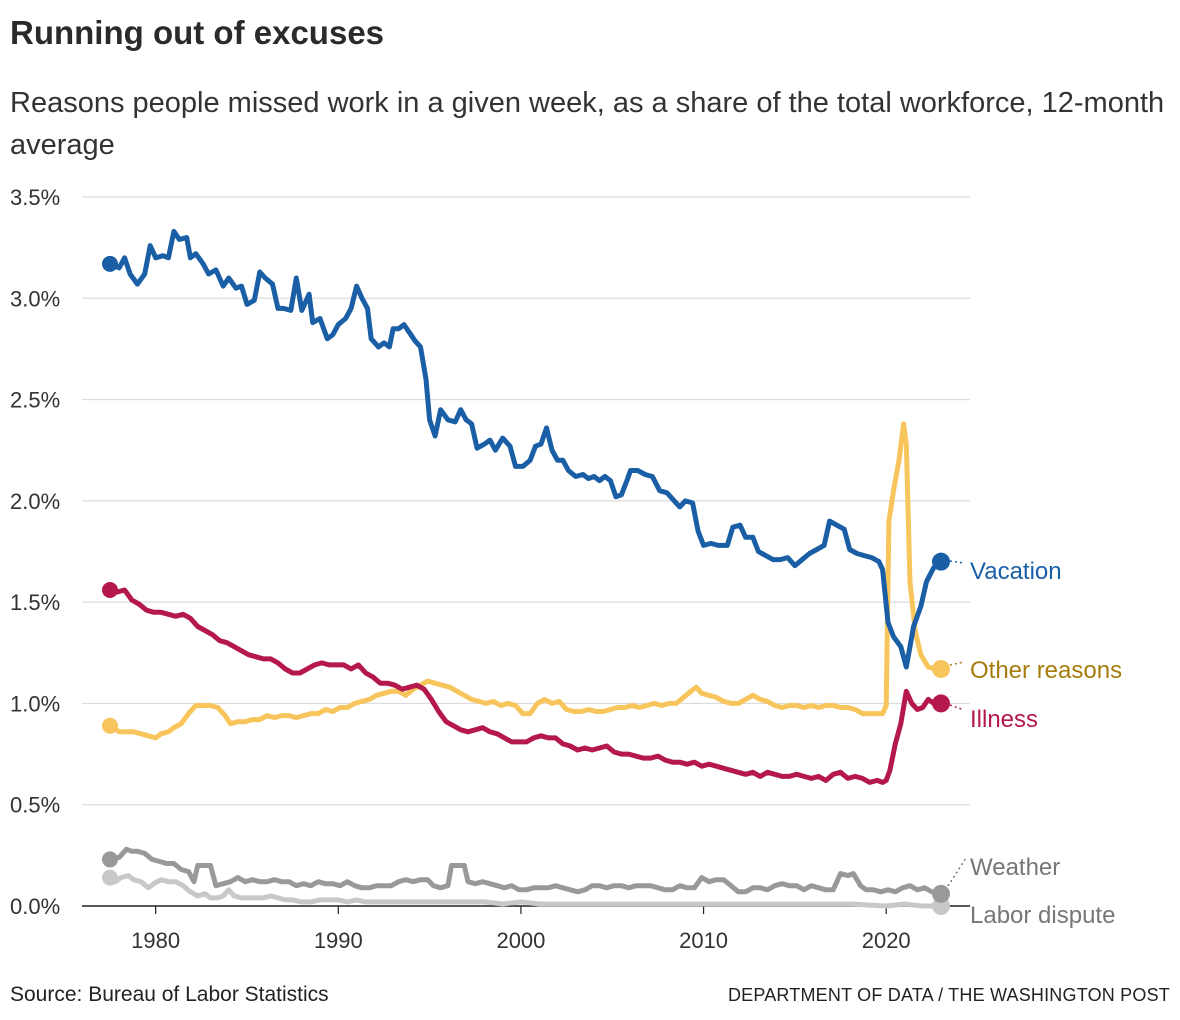 Image resolution: width=1180 pixels, height=1020 pixels. What do you see at coordinates (703, 940) in the screenshot?
I see `x-tick-label: 2010` at bounding box center [703, 940].